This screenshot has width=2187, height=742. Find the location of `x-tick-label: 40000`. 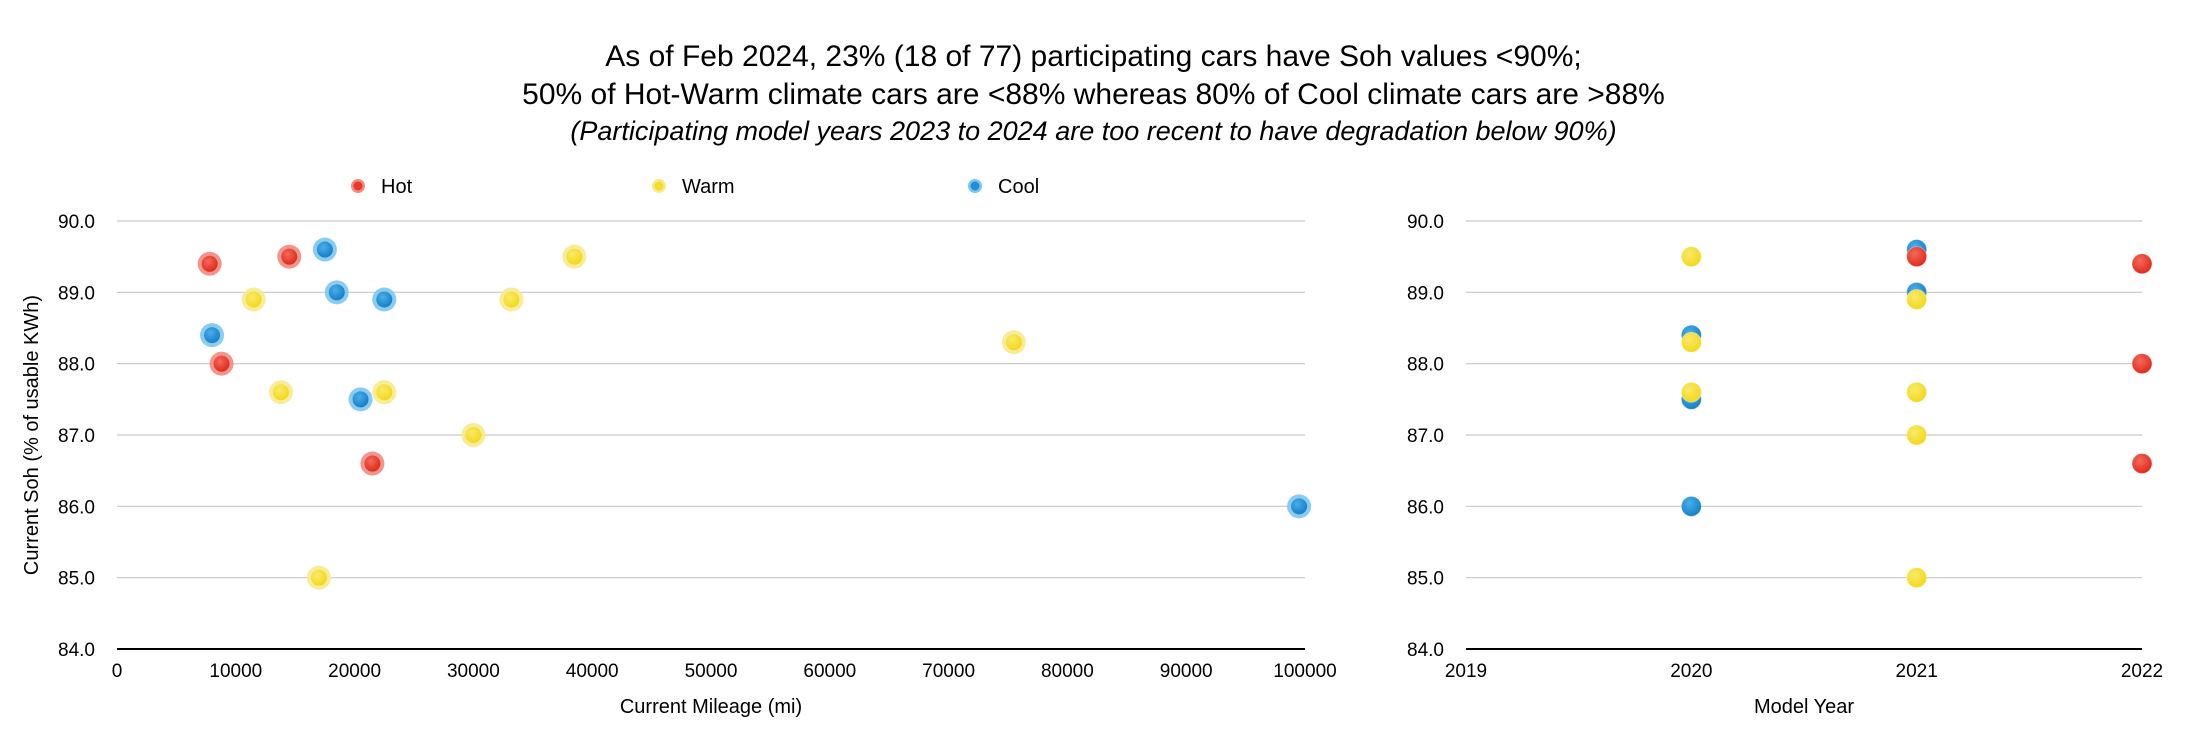

x-tick-label: 40000 is located at coordinates (592, 671).